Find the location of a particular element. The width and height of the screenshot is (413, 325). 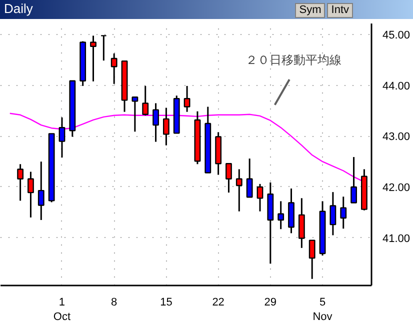

text: Intv is located at coordinates (340, 10).